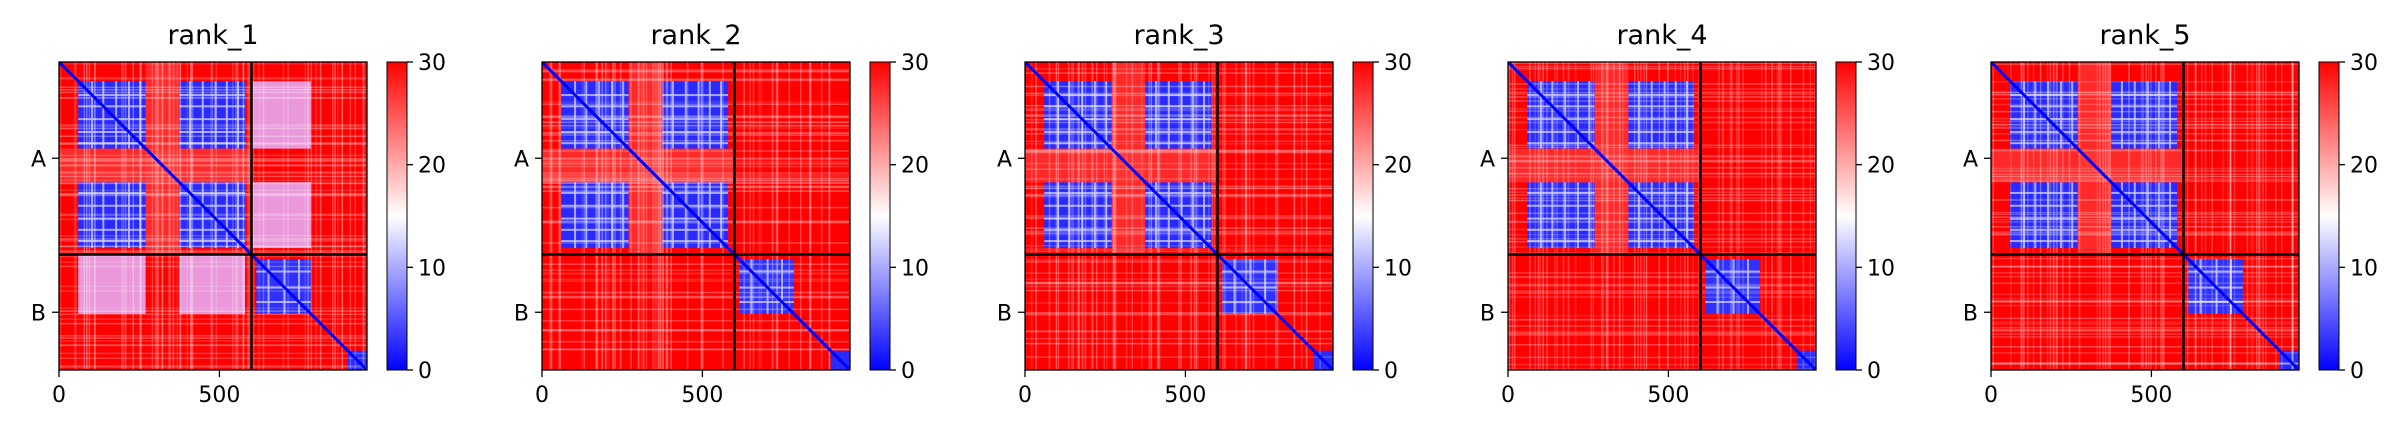 This screenshot has width=2401, height=438. Describe the element at coordinates (1178, 35) in the screenshot. I see `panel-title: rank_3` at that location.